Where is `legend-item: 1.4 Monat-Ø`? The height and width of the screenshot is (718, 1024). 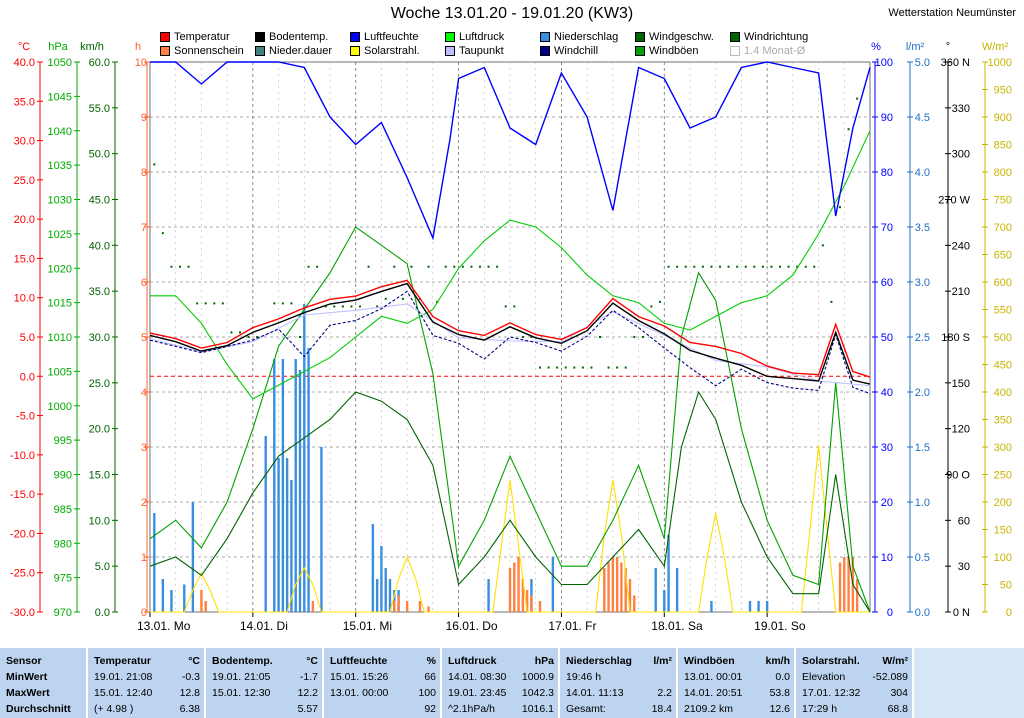
legend-item: 1.4 Monat-Ø is located at coordinates (767, 51).